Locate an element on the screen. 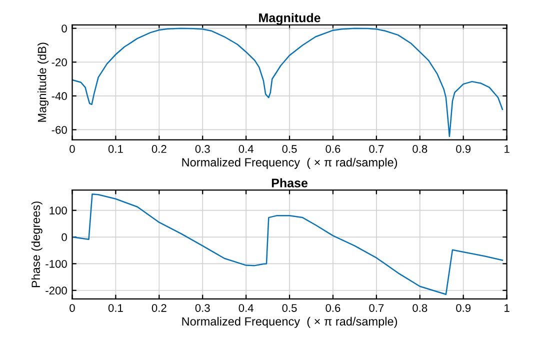 The width and height of the screenshot is (560, 337). chart-title: Phase is located at coordinates (290, 183).